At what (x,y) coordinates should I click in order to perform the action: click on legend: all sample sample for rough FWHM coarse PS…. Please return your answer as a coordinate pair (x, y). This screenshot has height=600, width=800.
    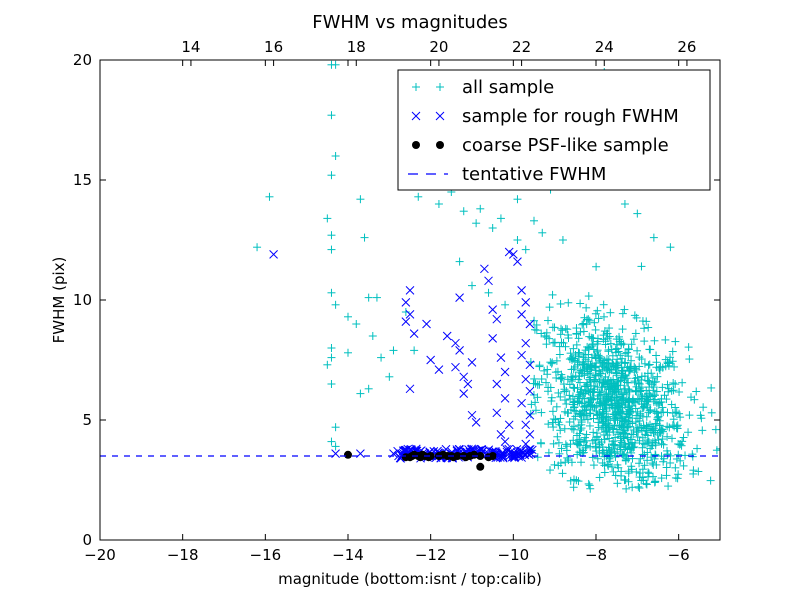
    Looking at the image, I should click on (554, 130).